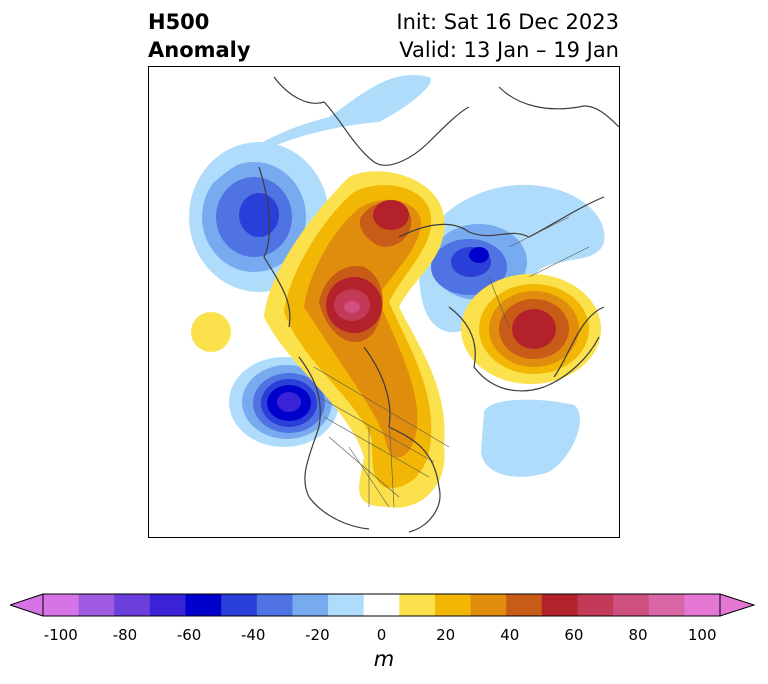 The image size is (768, 684). I want to click on init-time: Init: Sat 16 Dec 2023, so click(507, 22).